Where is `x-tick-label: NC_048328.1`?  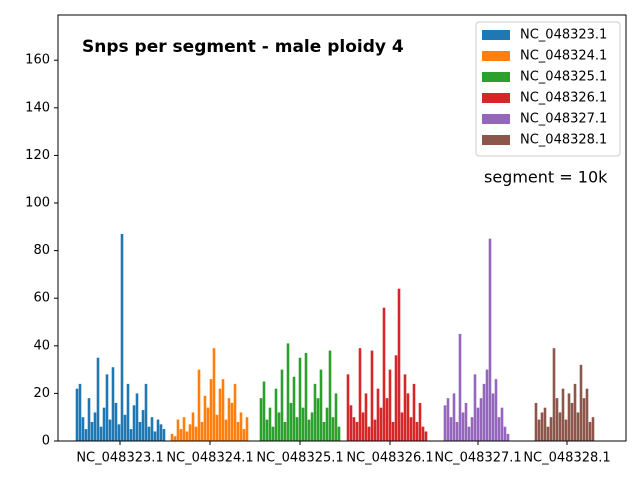 x-tick-label: NC_048328.1 is located at coordinates (566, 458).